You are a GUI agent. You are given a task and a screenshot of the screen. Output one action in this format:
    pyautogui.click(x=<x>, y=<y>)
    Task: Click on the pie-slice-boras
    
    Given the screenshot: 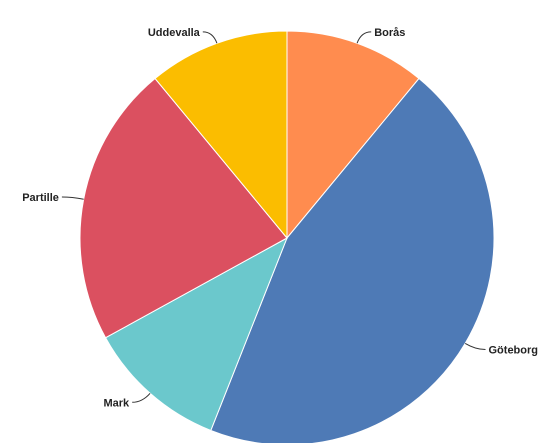 What is the action you would take?
    pyautogui.click(x=353, y=135)
    